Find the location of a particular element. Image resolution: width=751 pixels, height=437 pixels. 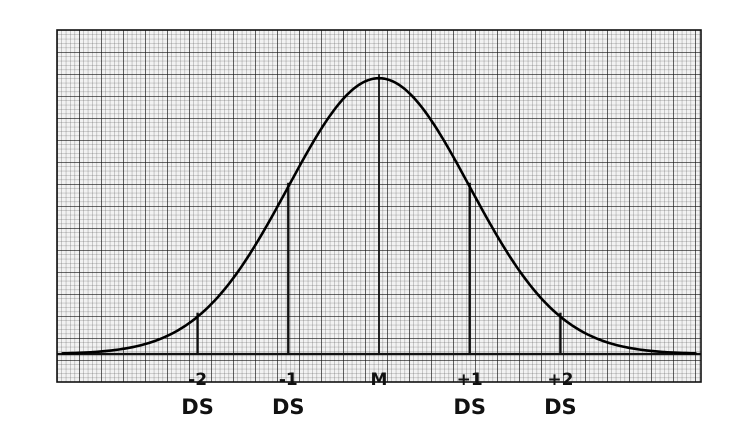

x-tick-label: -2 is located at coordinates (197, 380).